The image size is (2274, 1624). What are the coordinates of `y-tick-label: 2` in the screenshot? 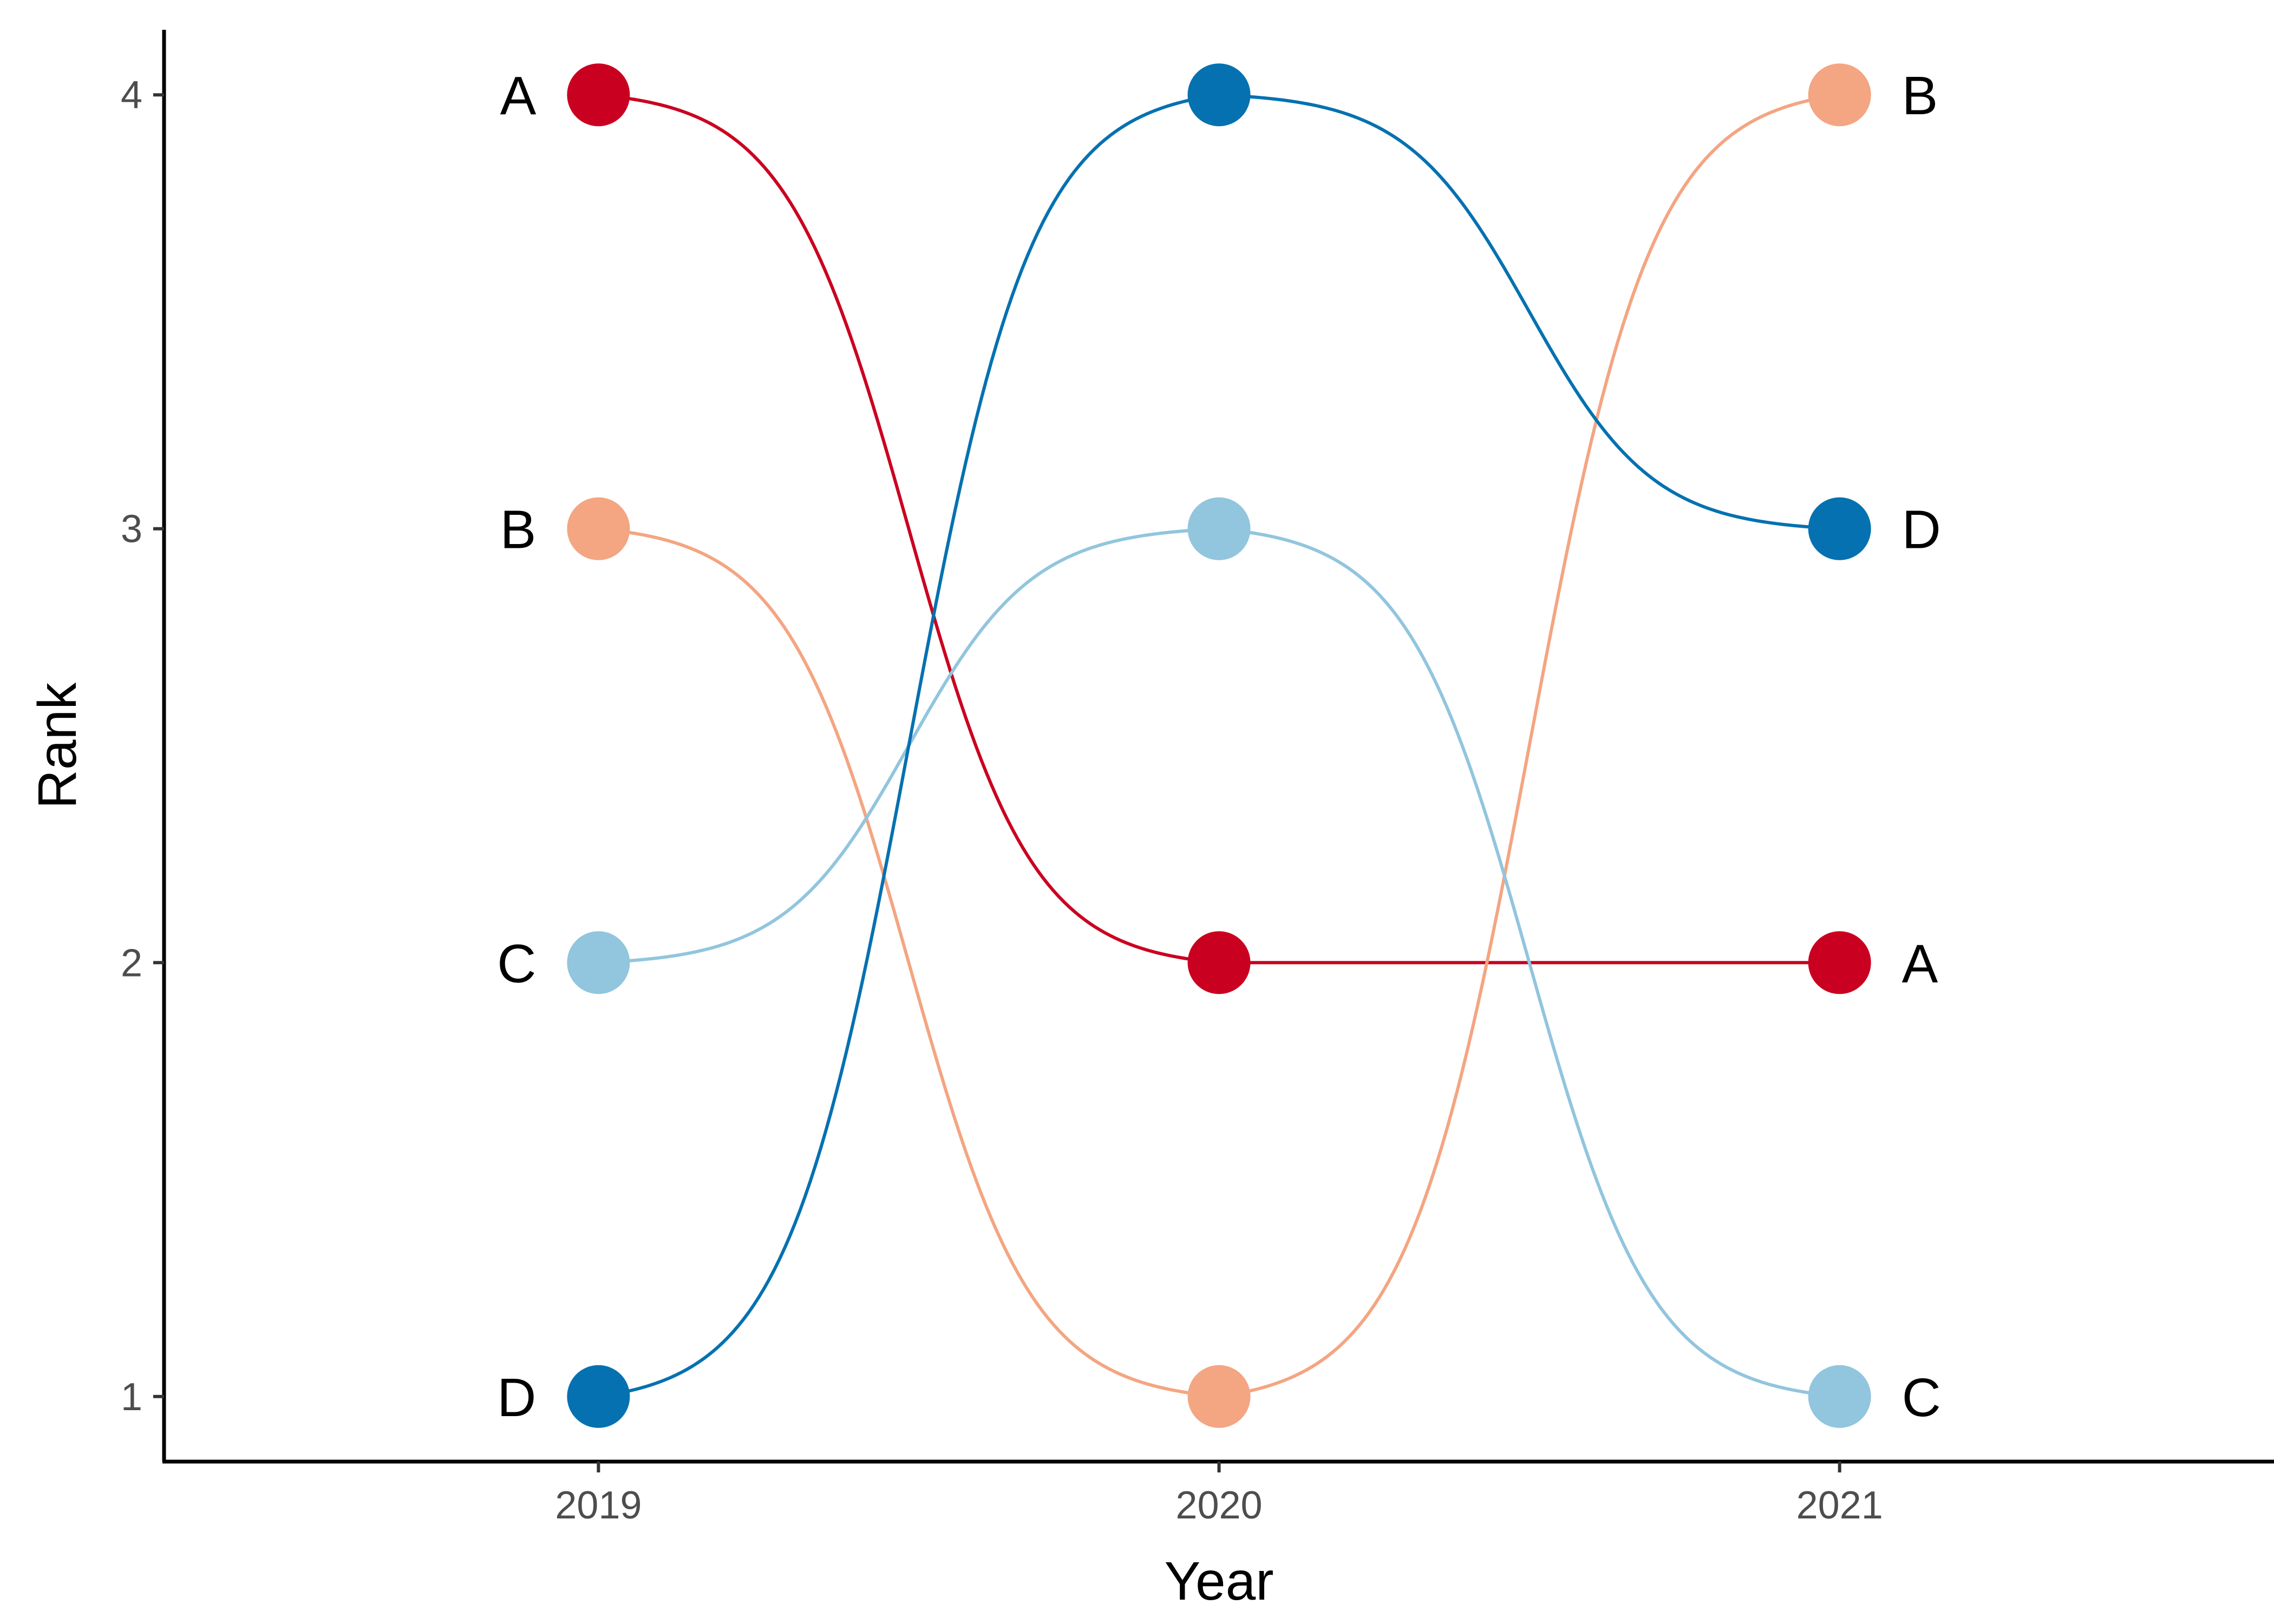 It's located at (132, 963).